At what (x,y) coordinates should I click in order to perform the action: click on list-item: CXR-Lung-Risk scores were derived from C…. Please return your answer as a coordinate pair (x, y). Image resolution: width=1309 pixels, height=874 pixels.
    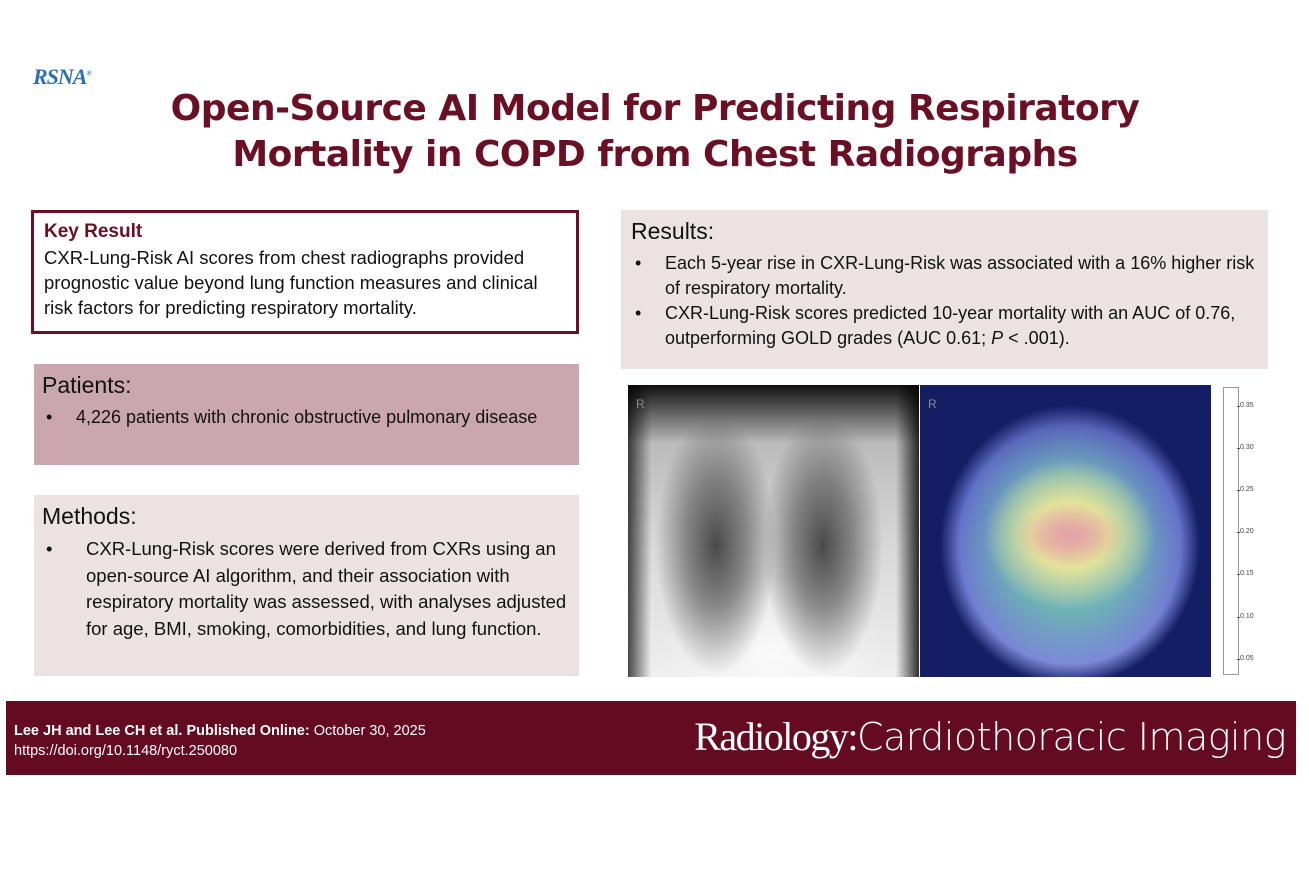
    Looking at the image, I should click on (306, 589).